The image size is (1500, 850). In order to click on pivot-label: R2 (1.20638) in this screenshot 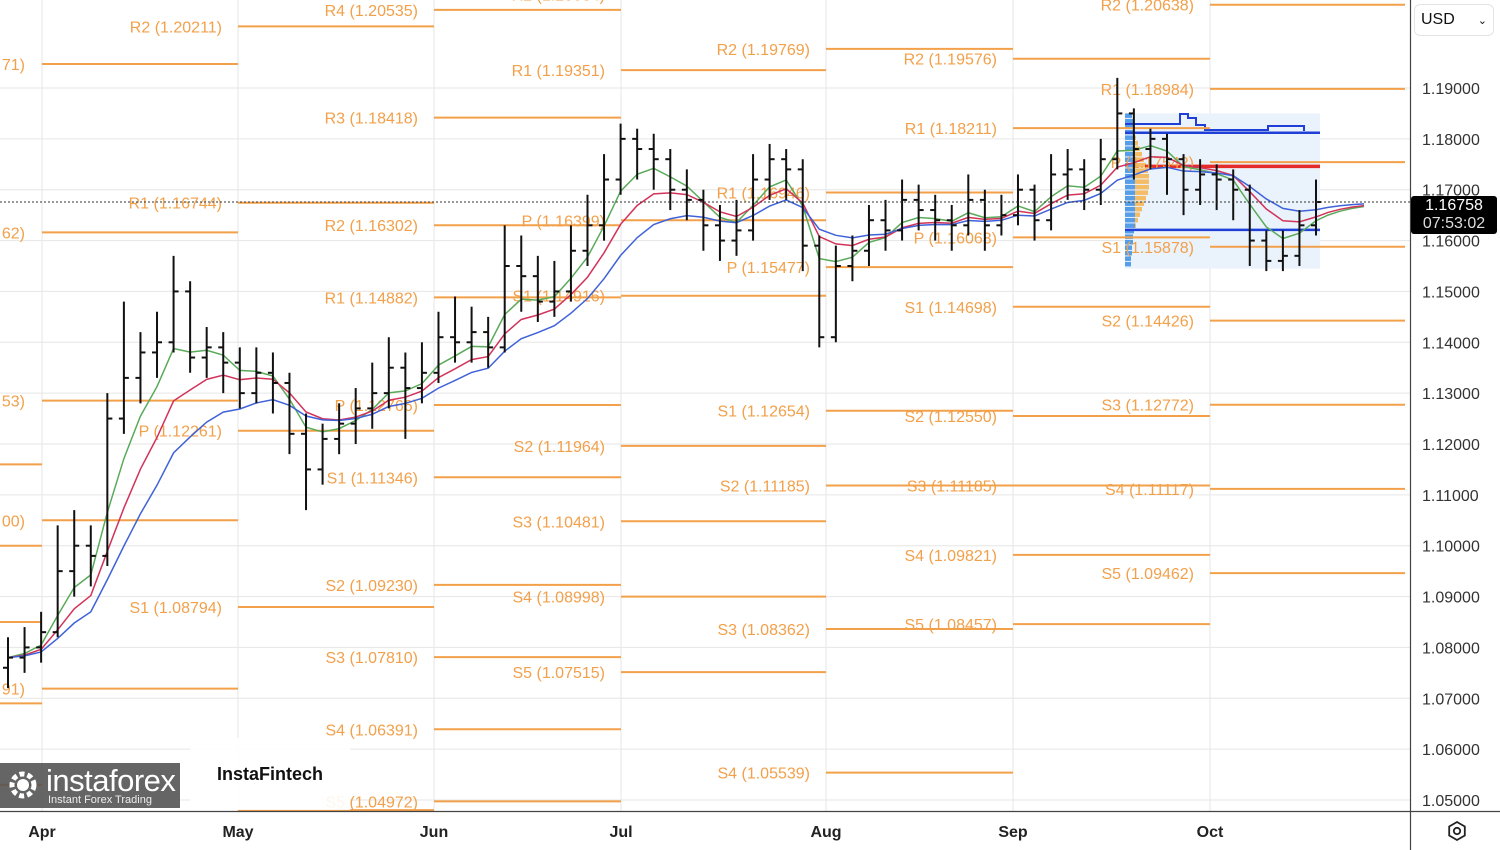, I will do `click(1147, 7)`.